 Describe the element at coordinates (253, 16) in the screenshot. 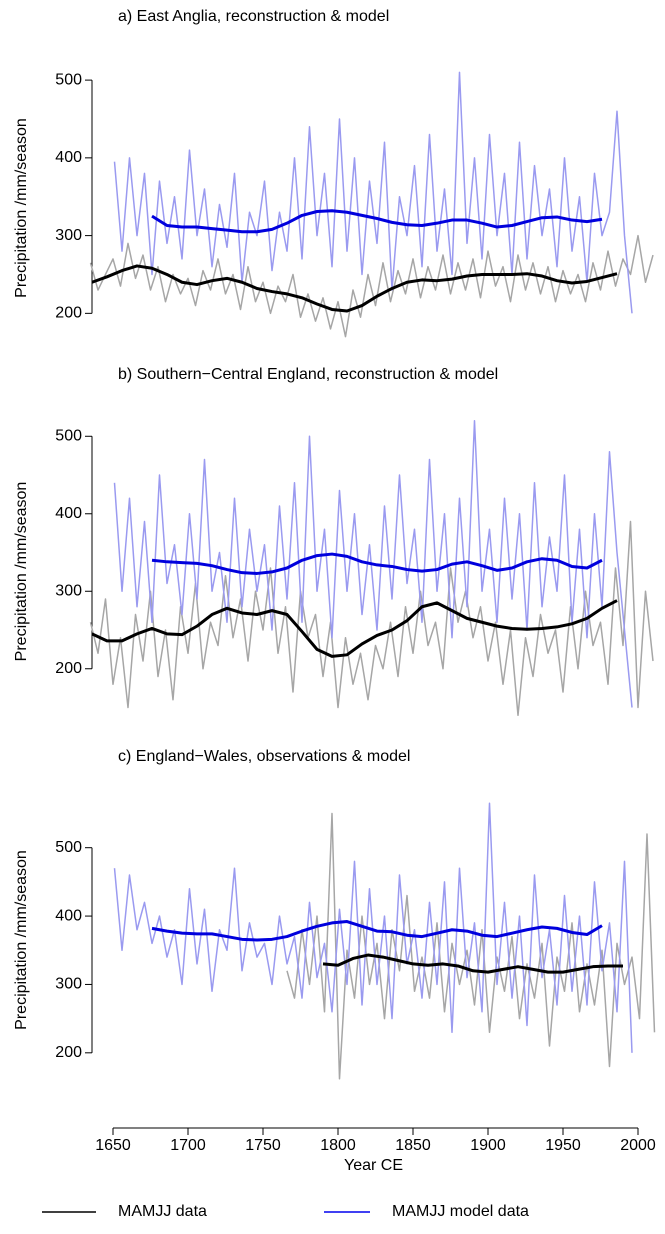

I see `panel-title: a) East Anglia, reconstruction & model` at that location.